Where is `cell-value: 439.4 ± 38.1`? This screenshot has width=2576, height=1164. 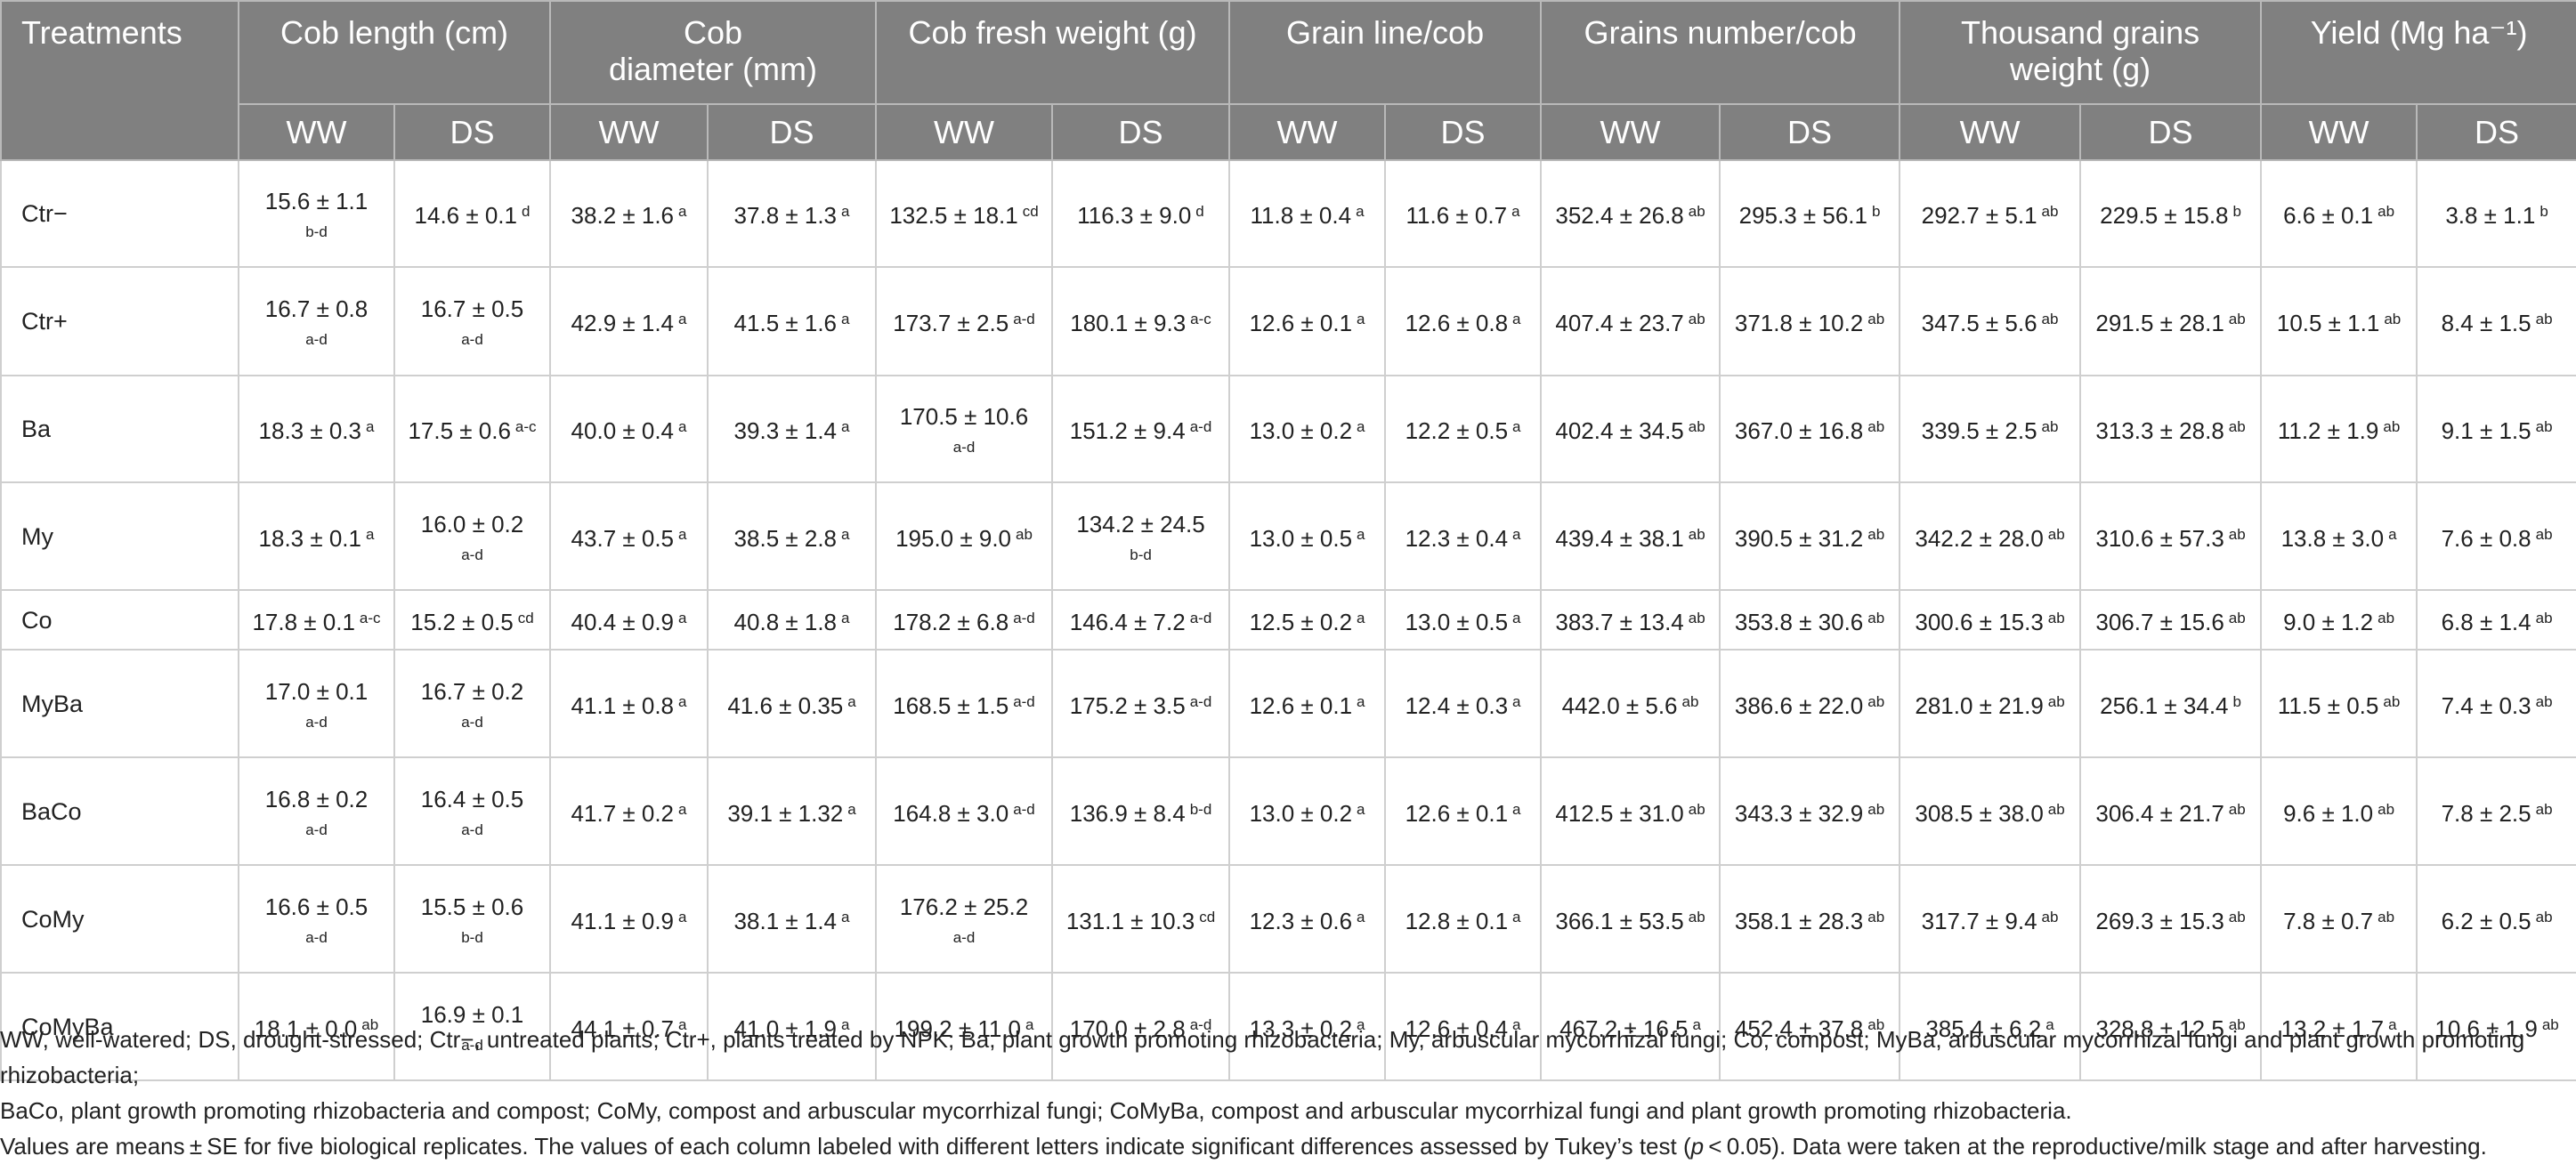 cell-value: 439.4 ± 38.1 is located at coordinates (1620, 538).